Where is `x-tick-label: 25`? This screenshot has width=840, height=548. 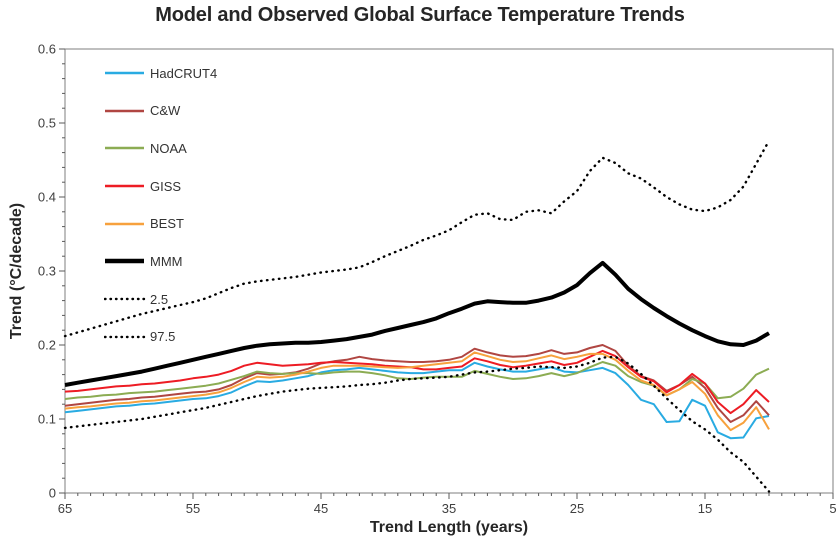
x-tick-label: 25 is located at coordinates (577, 508).